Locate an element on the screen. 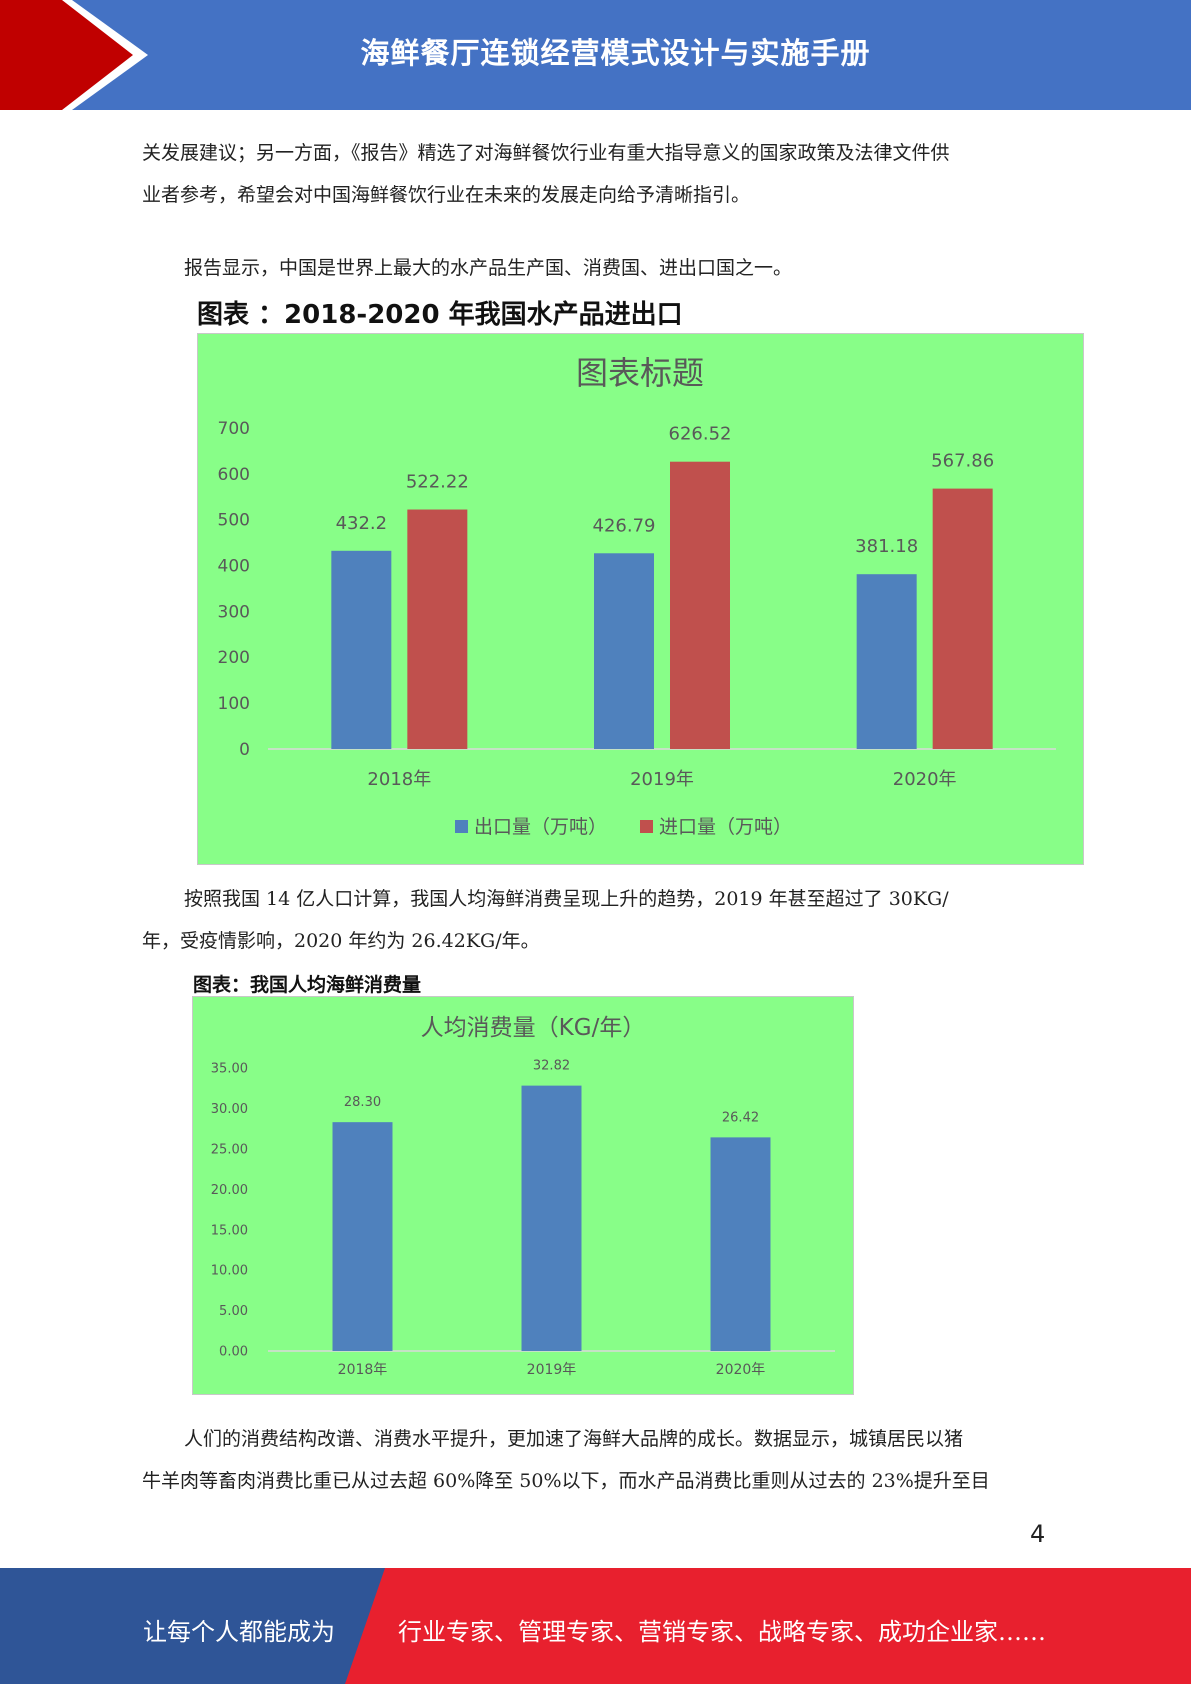 The width and height of the screenshot is (1191, 1684). chart-title: 图表标题 is located at coordinates (640, 373).